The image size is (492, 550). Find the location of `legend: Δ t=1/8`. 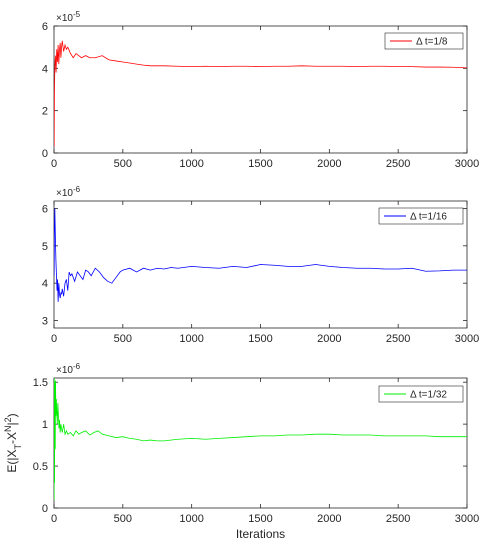

legend: Δ t=1/8 is located at coordinates (424, 41).